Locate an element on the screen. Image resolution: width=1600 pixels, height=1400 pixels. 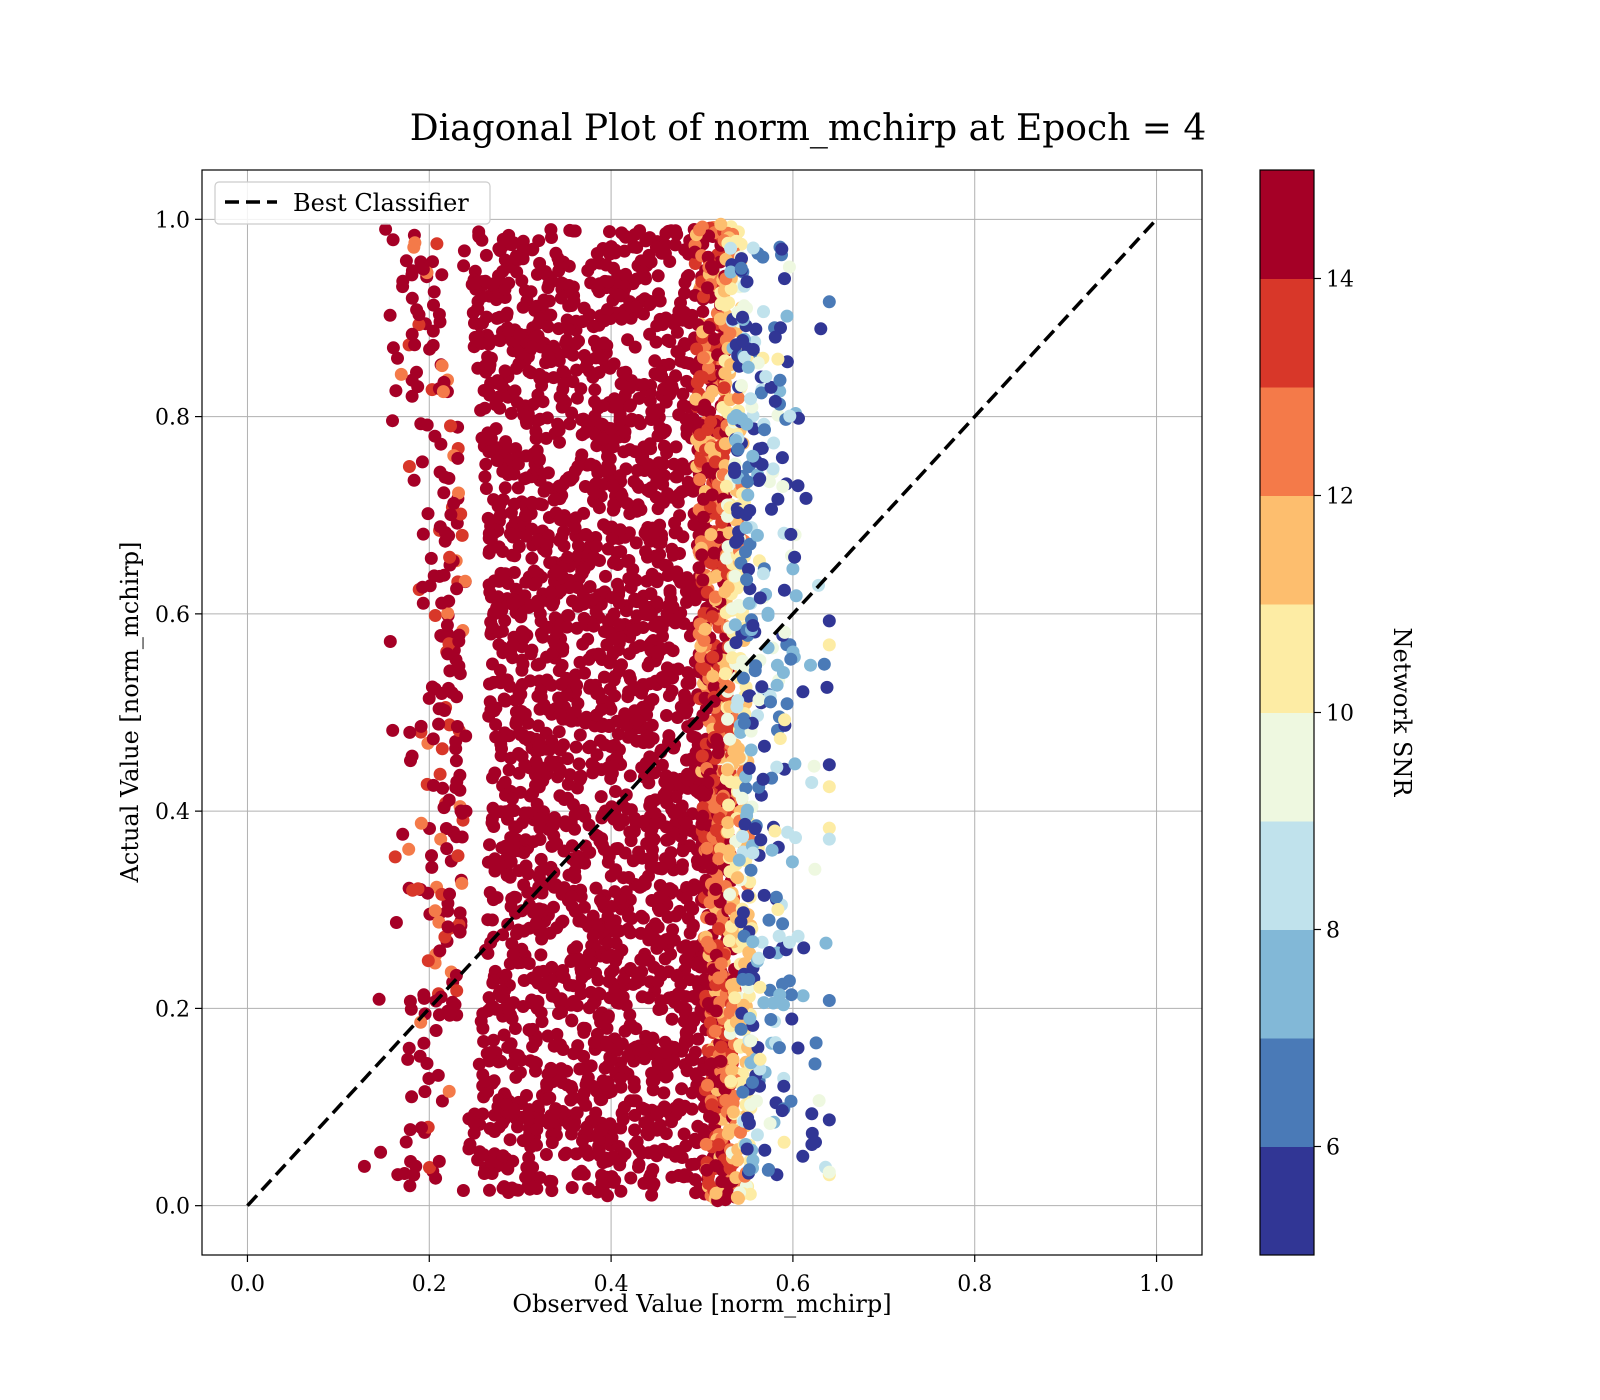
colorbar: 6 8 10 12 14 is located at coordinates (1306, 712).